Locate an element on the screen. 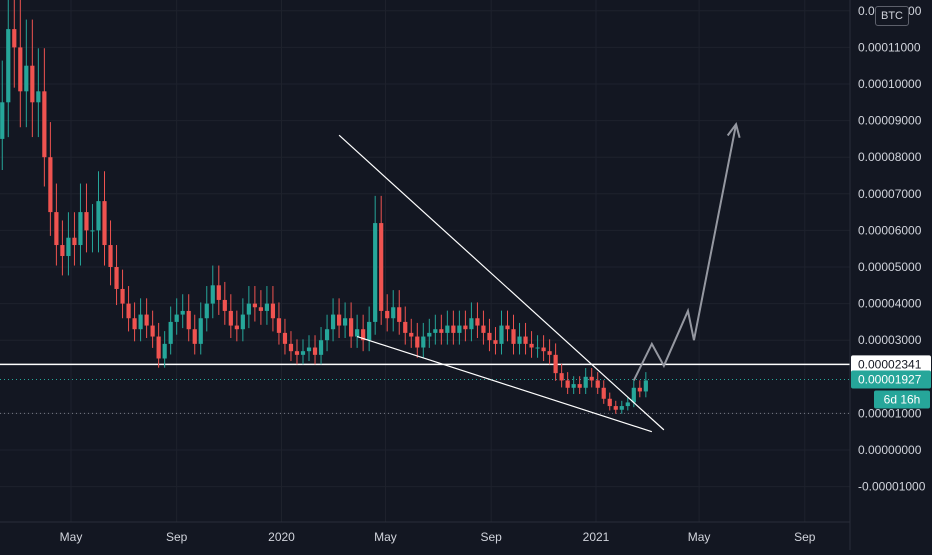  projection-path is located at coordinates (685, 252).